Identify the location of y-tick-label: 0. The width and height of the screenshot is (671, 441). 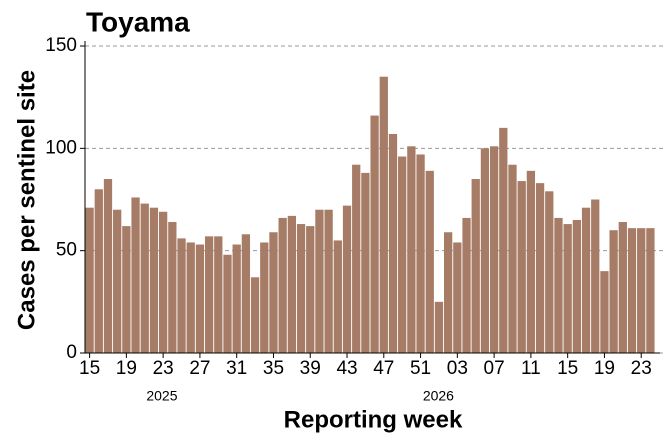
(71, 352).